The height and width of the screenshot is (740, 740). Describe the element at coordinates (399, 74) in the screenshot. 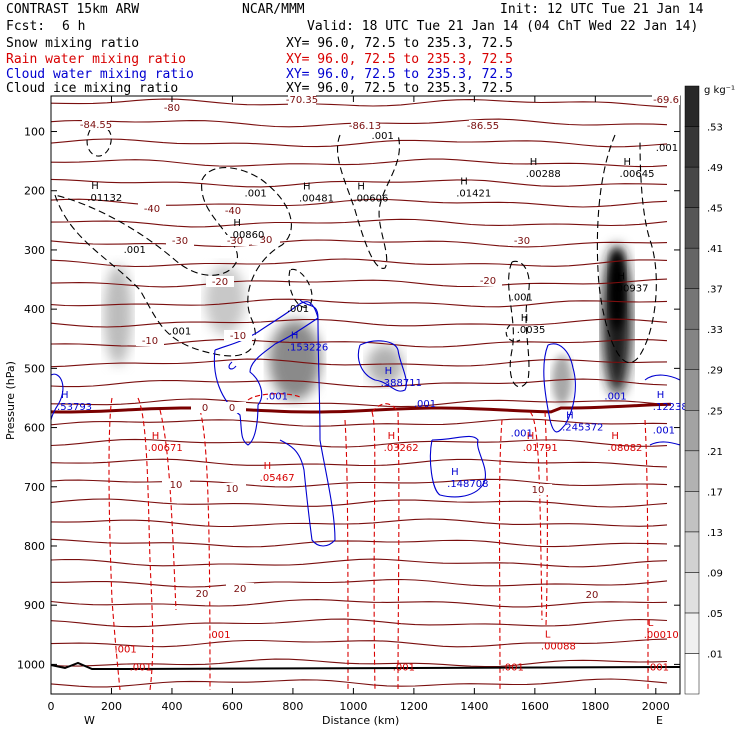

I see `field-cloudwater-xy: XY= 96.0, 72.5 to 235.3, 72.5` at that location.